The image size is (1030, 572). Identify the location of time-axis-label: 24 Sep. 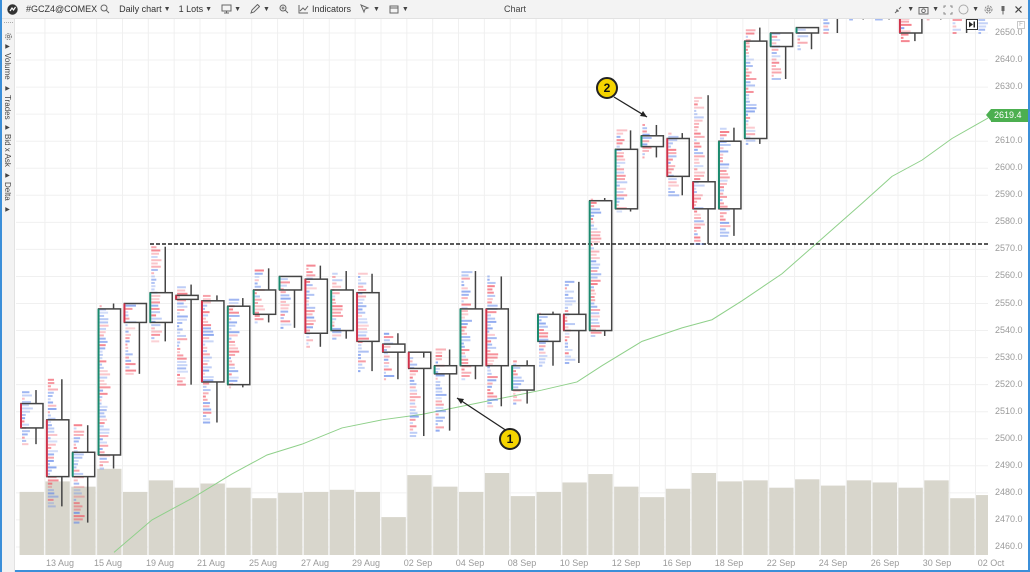
(833, 563).